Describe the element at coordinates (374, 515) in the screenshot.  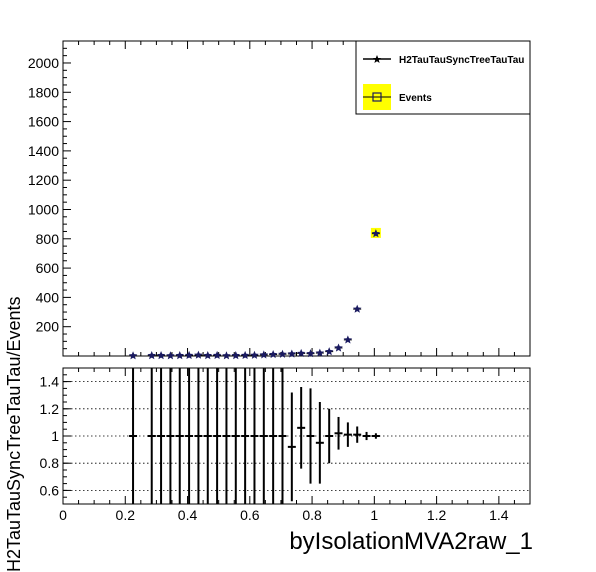
I see `ratio-x-tick-label: 1` at that location.